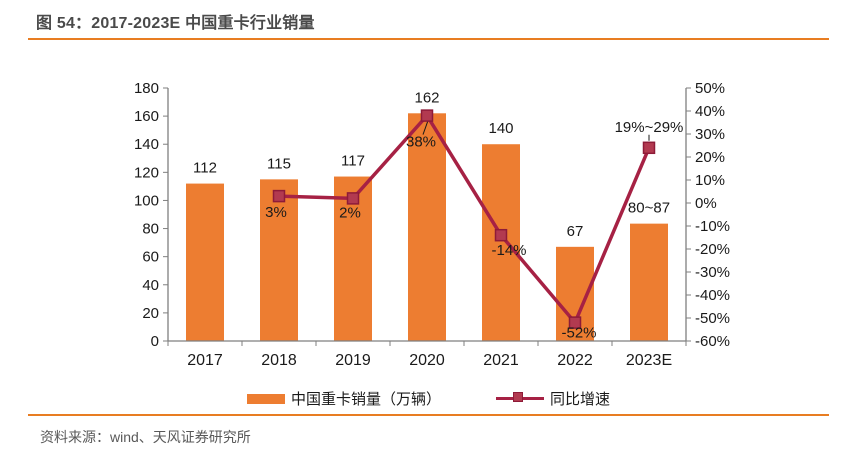 This screenshot has height=461, width=857. Describe the element at coordinates (427, 227) in the screenshot. I see `bar-2020` at that location.